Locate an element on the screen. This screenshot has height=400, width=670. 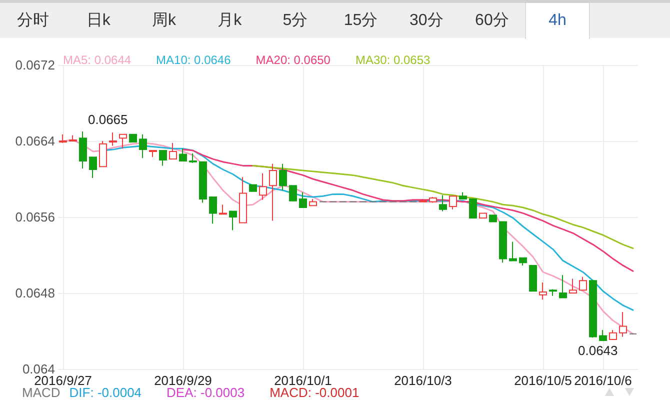
annotation: 0.0665 is located at coordinates (108, 119).